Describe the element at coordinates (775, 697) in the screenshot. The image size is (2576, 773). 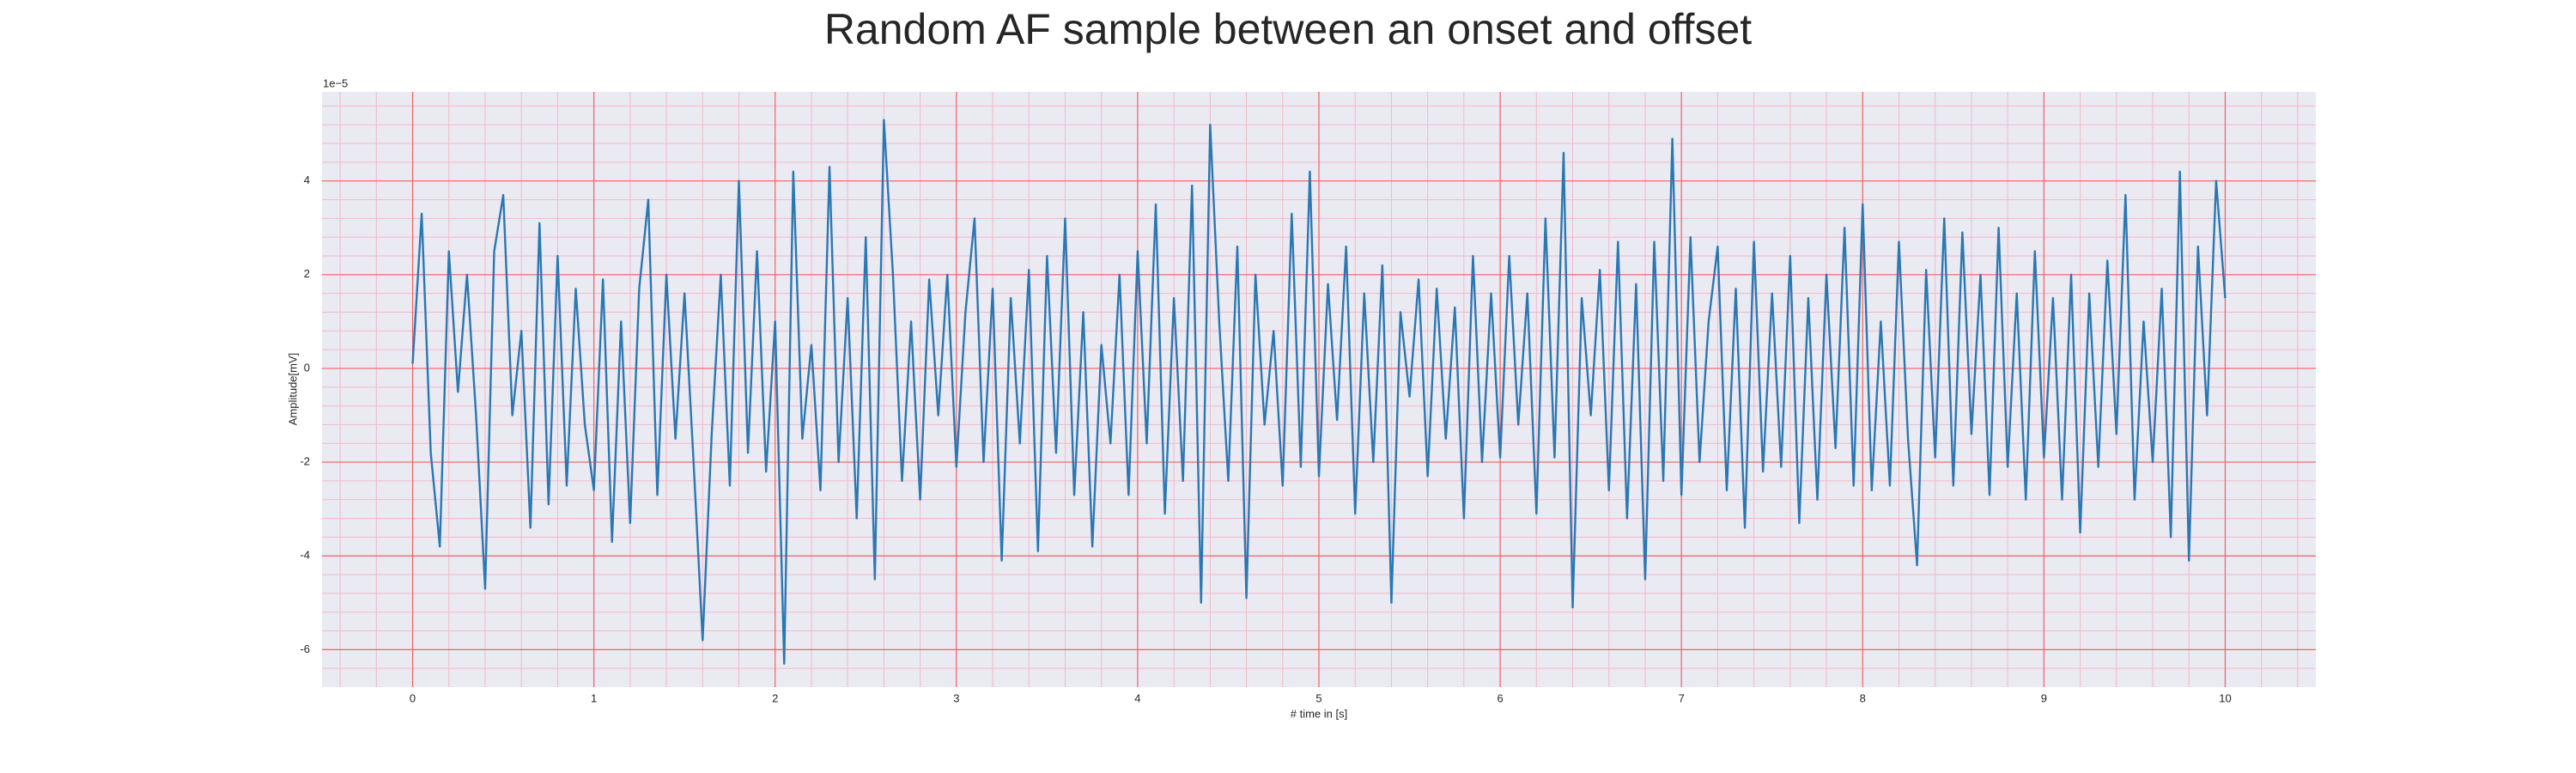
I see `x-tick-label: 2` at that location.